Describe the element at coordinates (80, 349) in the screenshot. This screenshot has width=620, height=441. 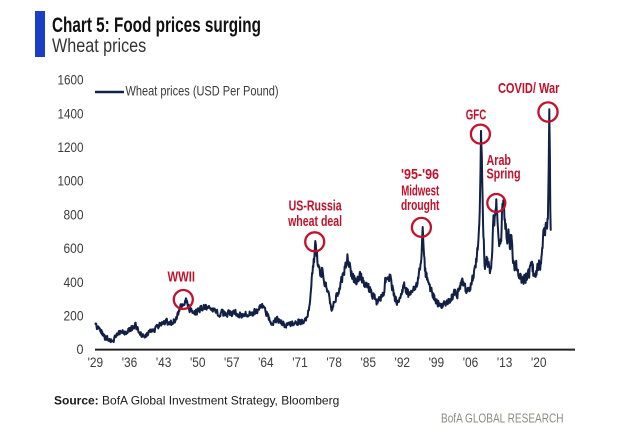
I see `svg-text: 0` at that location.